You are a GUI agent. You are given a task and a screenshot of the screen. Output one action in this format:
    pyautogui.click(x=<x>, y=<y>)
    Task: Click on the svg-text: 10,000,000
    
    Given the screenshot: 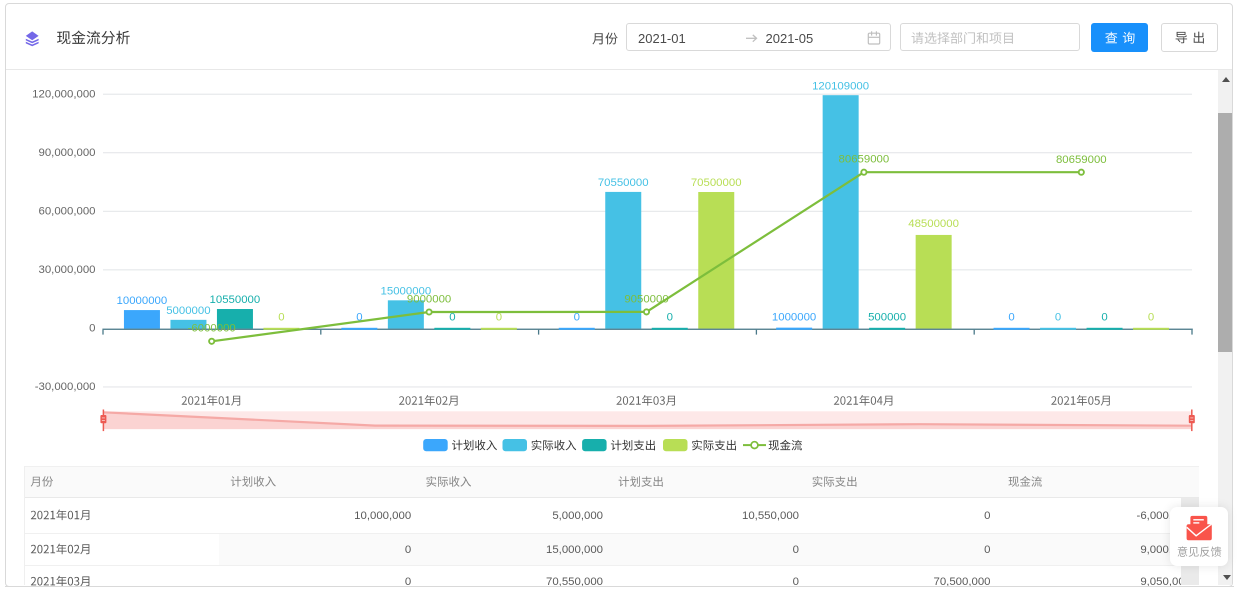 What is the action you would take?
    pyautogui.click(x=382, y=516)
    